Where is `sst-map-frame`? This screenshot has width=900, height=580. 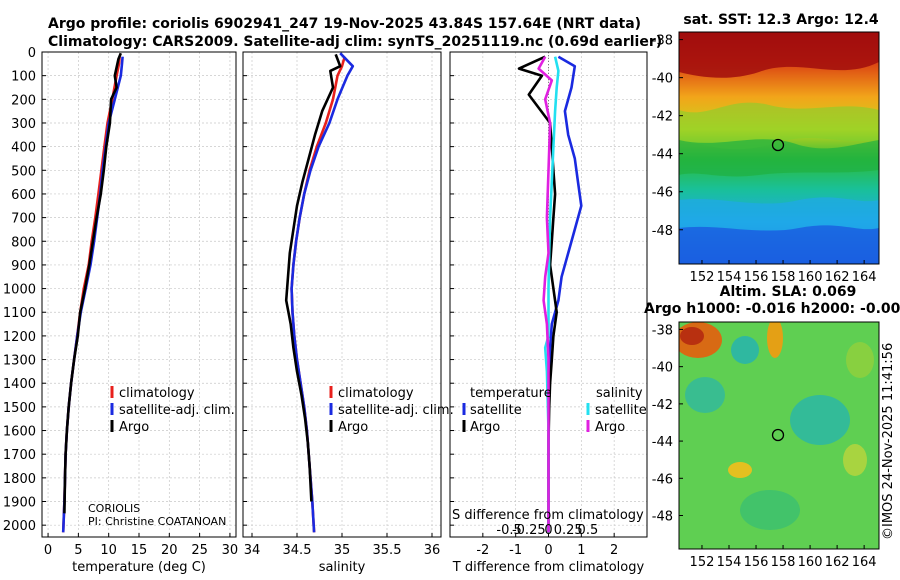
sst-map-frame is located at coordinates (779, 148).